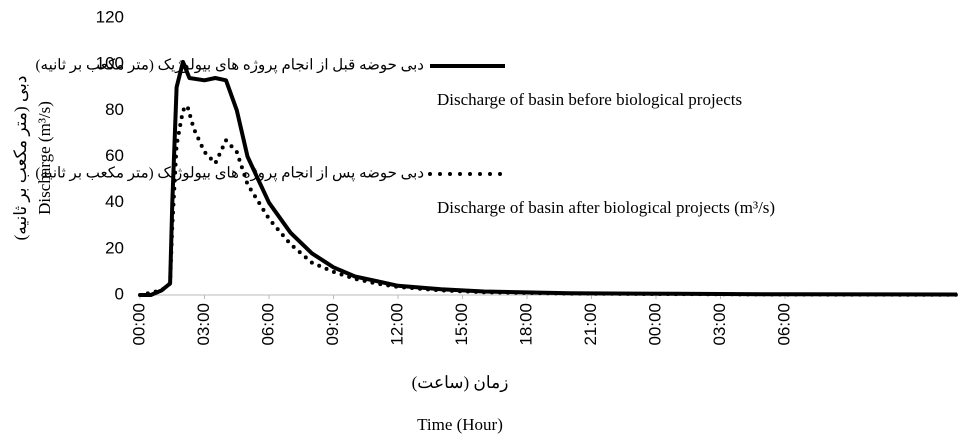 This screenshot has width=959, height=441. What do you see at coordinates (525, 324) in the screenshot?
I see `x-tick-label: 18:00` at bounding box center [525, 324].